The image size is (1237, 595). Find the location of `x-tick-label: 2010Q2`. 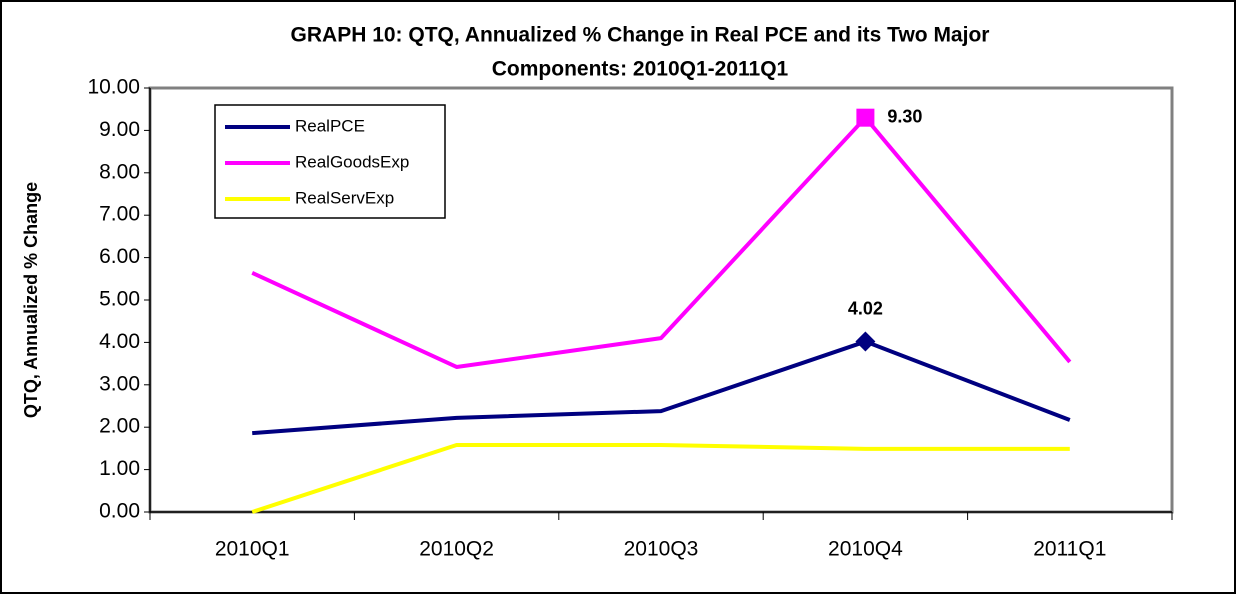

x-tick-label: 2010Q2 is located at coordinates (456, 549).